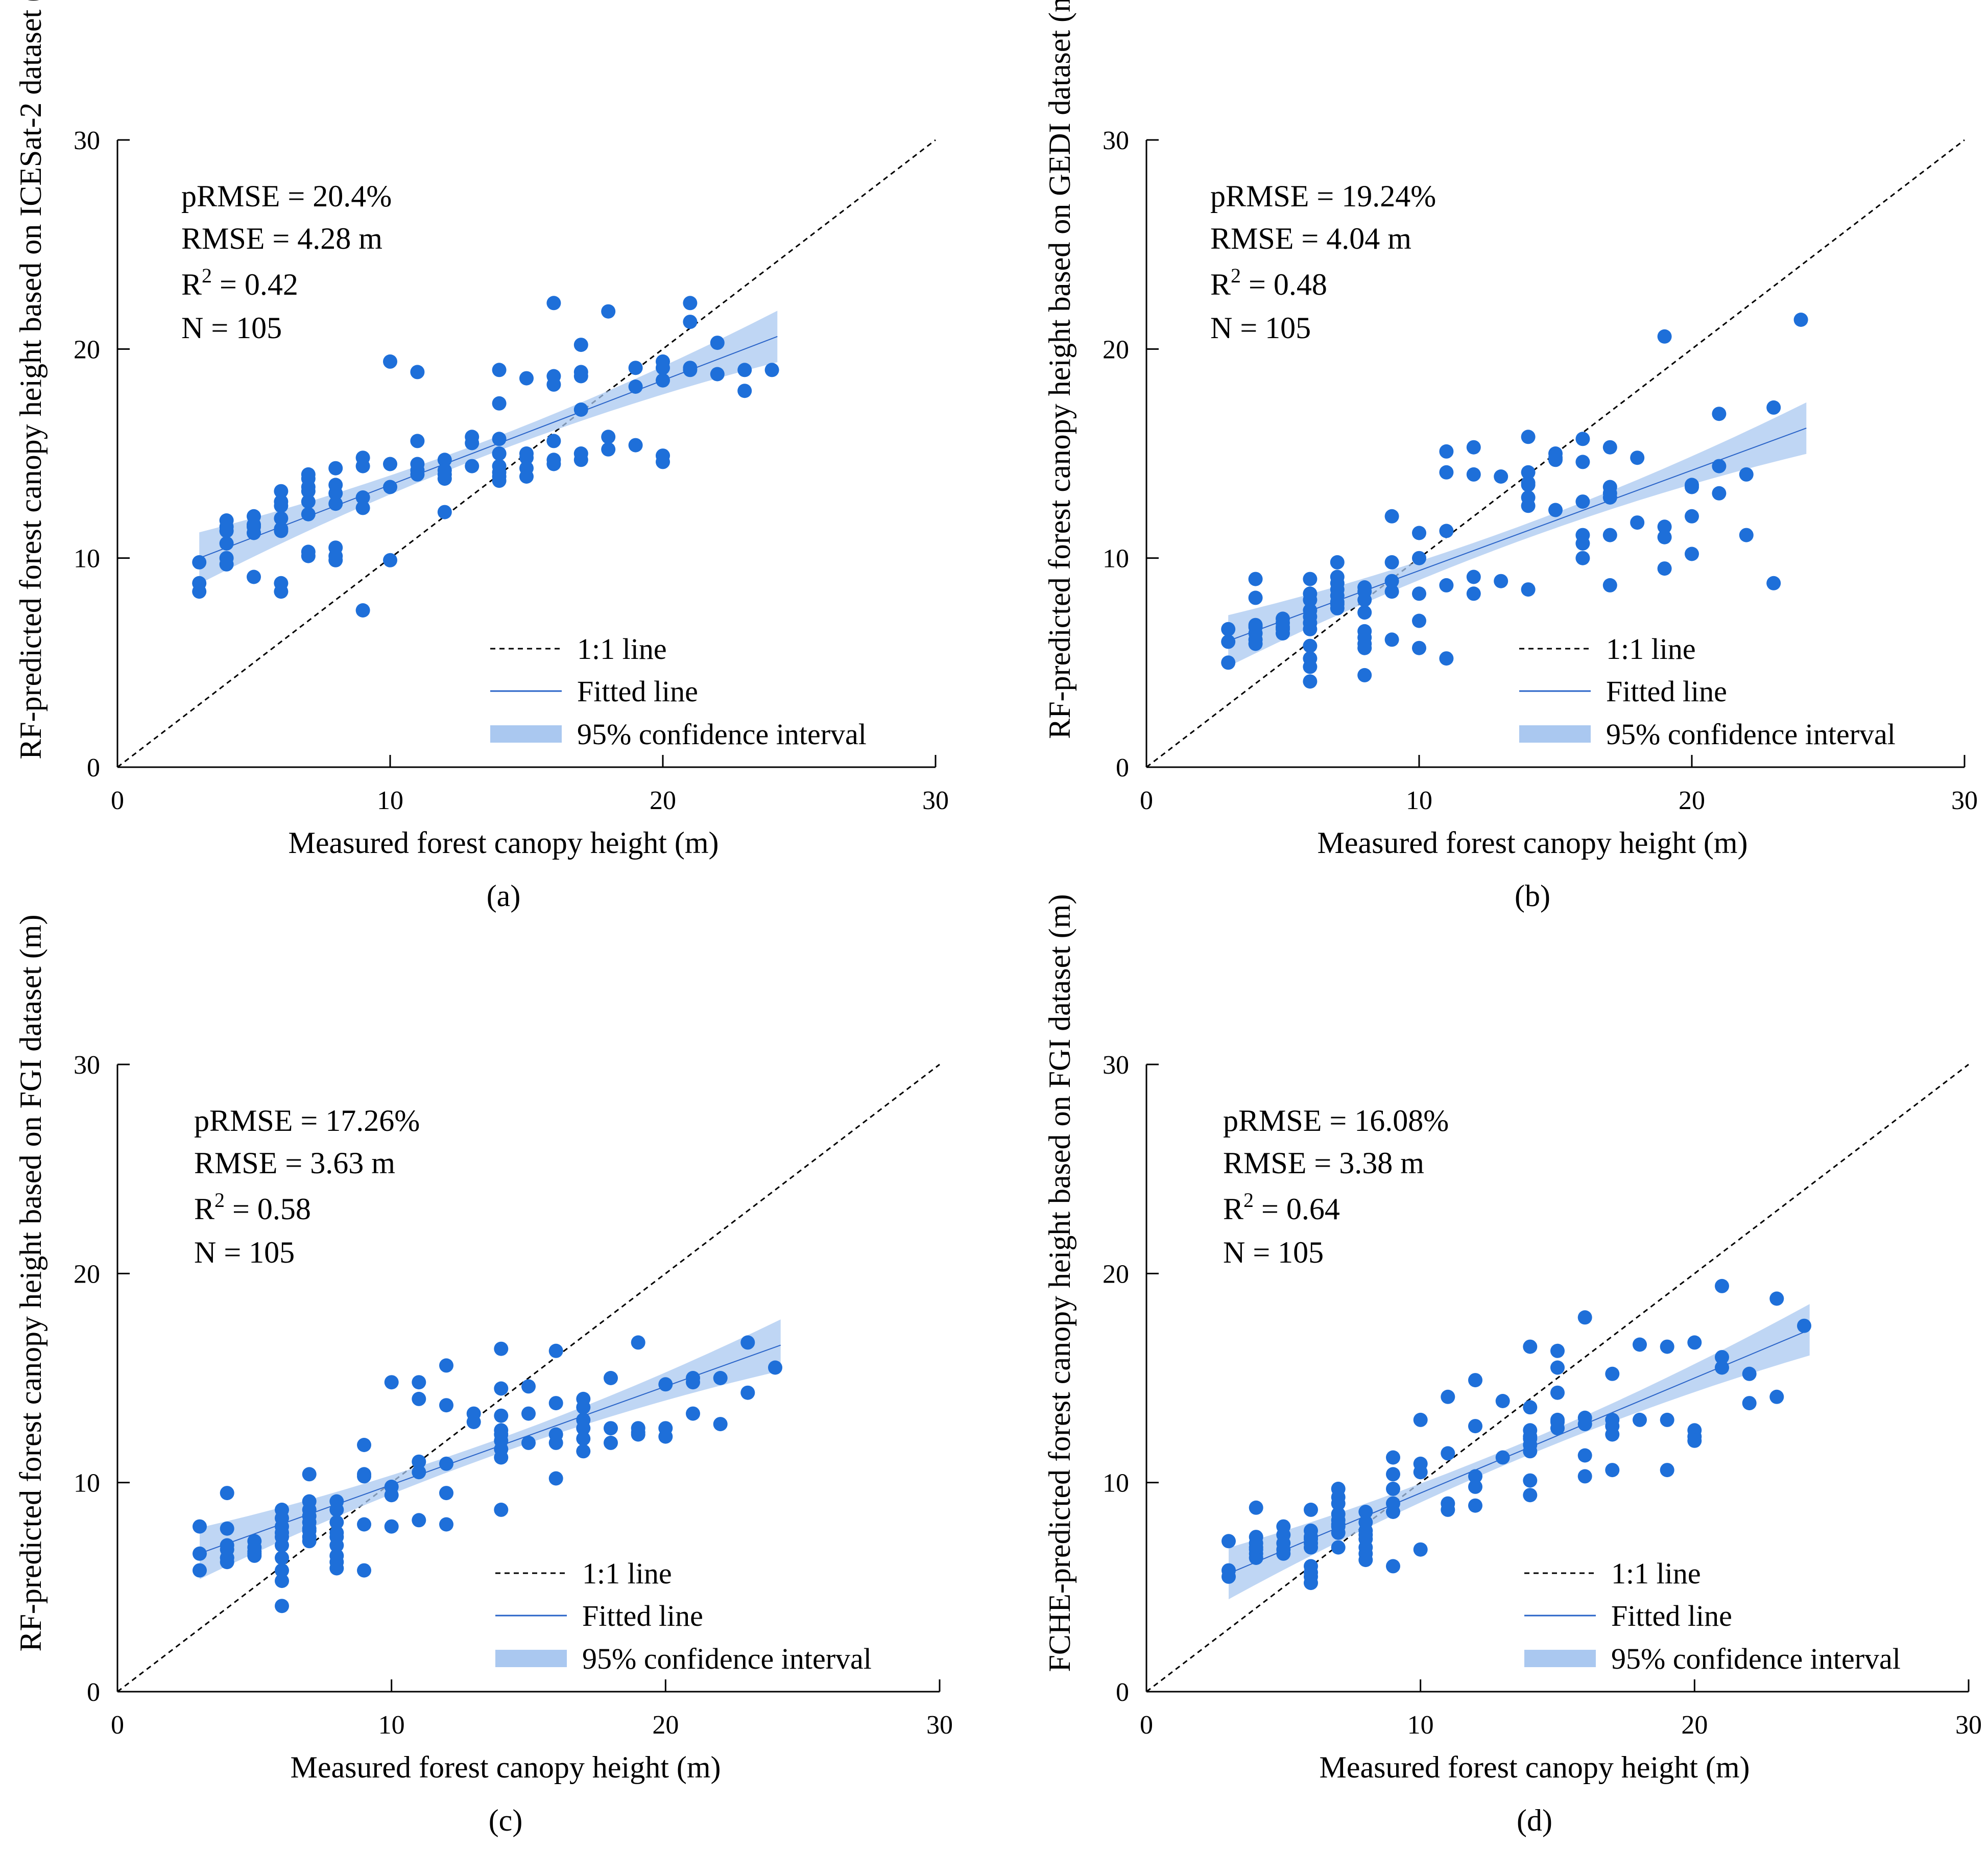 The width and height of the screenshot is (1988, 1850). What do you see at coordinates (1535, 1767) in the screenshot?
I see `x-axis-title: Measured forest canopy height (m)` at bounding box center [1535, 1767].